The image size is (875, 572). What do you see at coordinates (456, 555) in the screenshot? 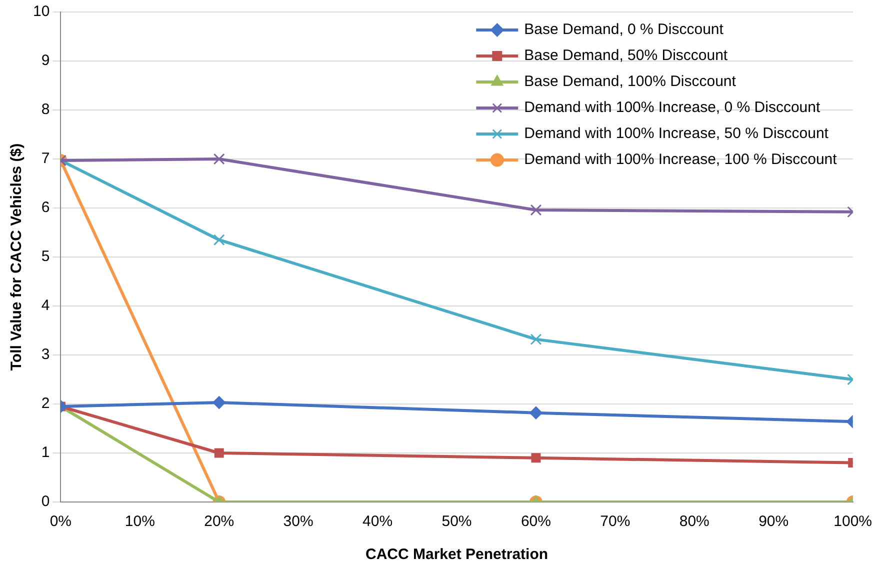
I see `x-axis-title: CACC Market Penetration` at bounding box center [456, 555].